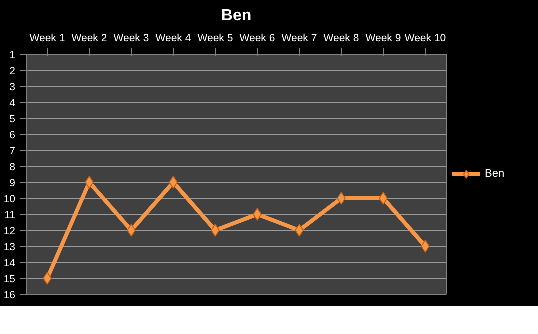 The width and height of the screenshot is (538, 334). Describe the element at coordinates (300, 38) in the screenshot. I see `x-tick-label: Week 7` at that location.